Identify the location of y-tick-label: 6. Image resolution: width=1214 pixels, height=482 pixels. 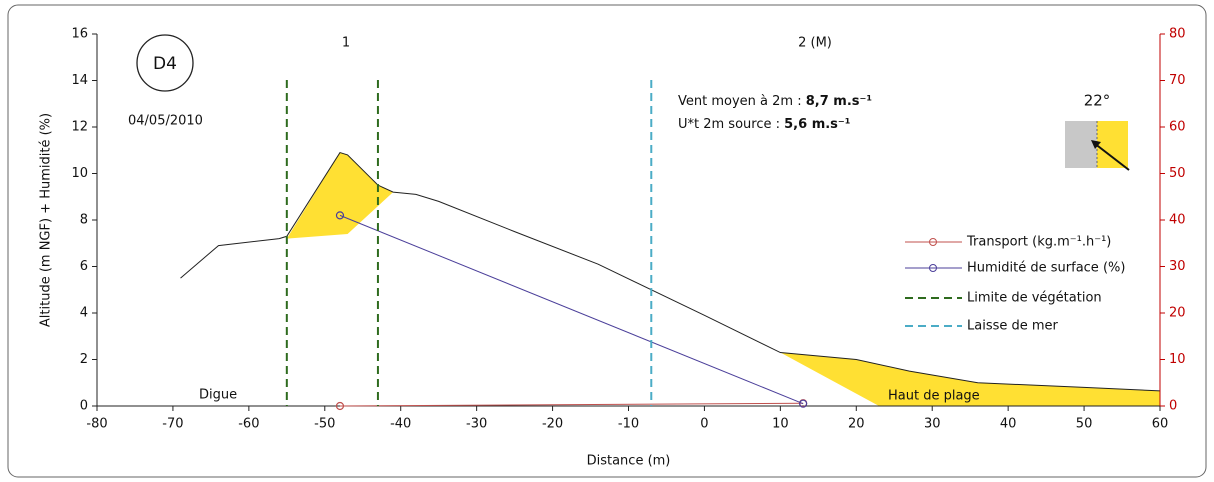
(84, 266).